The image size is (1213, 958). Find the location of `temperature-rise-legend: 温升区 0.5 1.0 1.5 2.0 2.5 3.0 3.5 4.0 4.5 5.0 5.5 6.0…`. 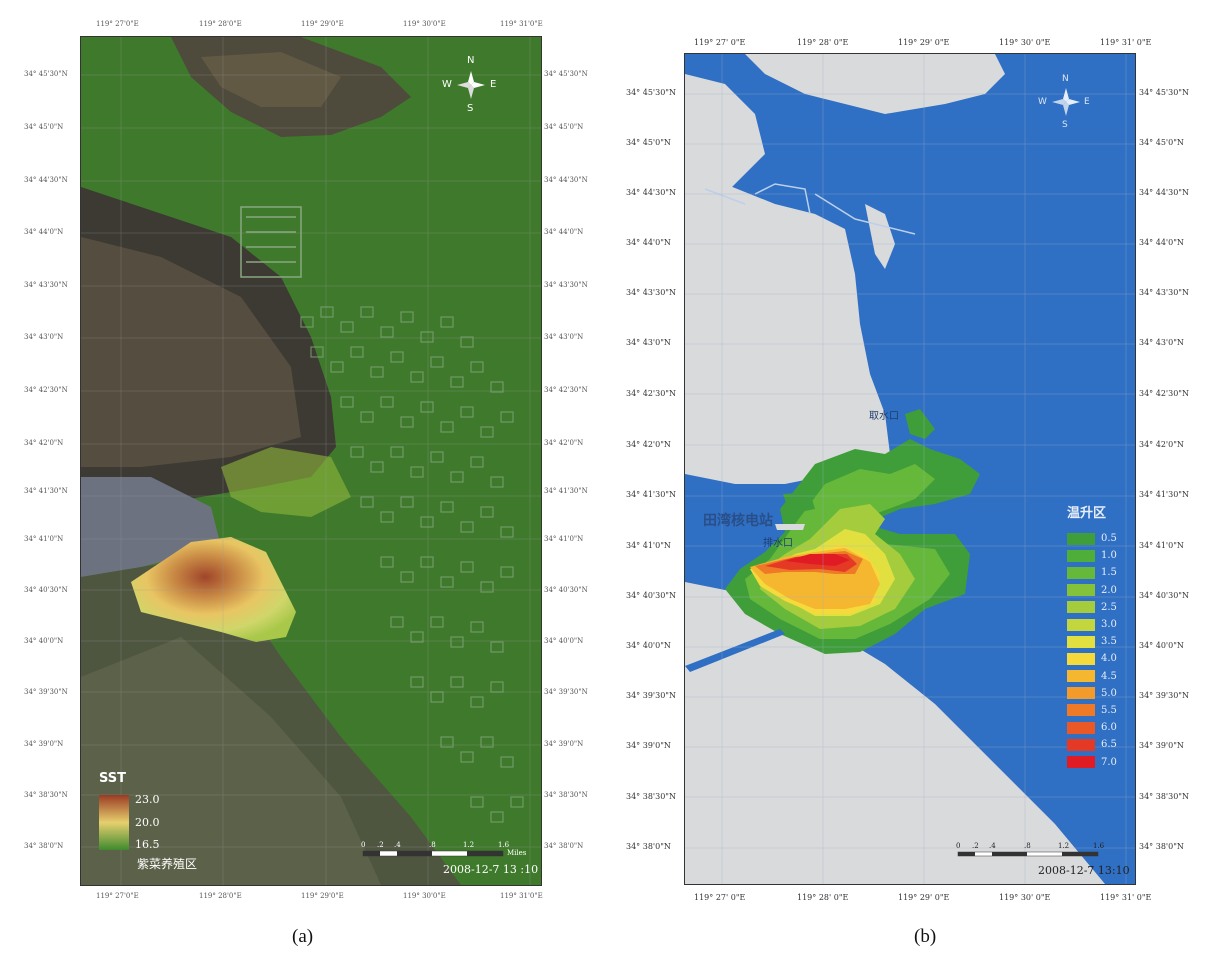

temperature-rise-legend: 温升区 0.5 1.0 1.5 2.0 2.5 3.0 3.5 4.0 4.5 5.0 5.5 6.0… is located at coordinates (1097, 636).